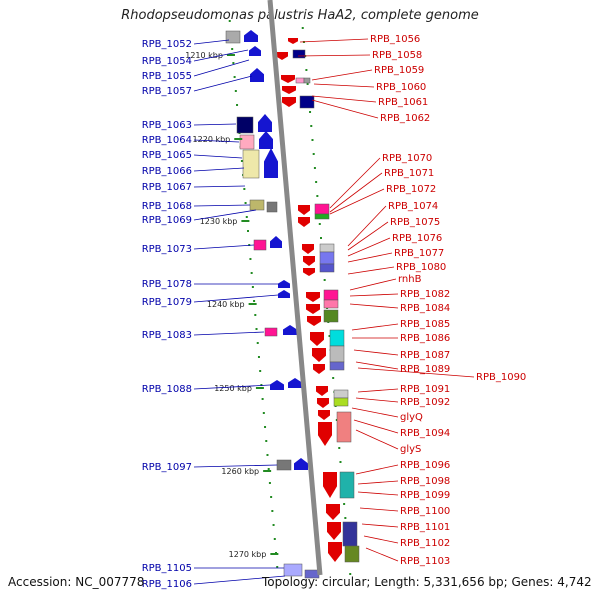  Describe the element at coordinates (425, 338) in the screenshot. I see `gene-label-right: RPB_1086` at that location.